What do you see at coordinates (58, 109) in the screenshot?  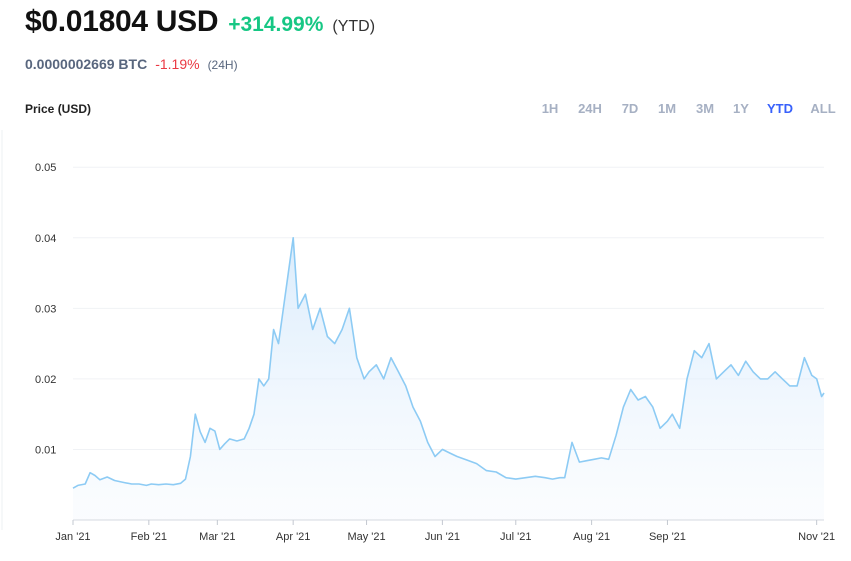 I see `chart-price-label: Price (USD)` at bounding box center [58, 109].